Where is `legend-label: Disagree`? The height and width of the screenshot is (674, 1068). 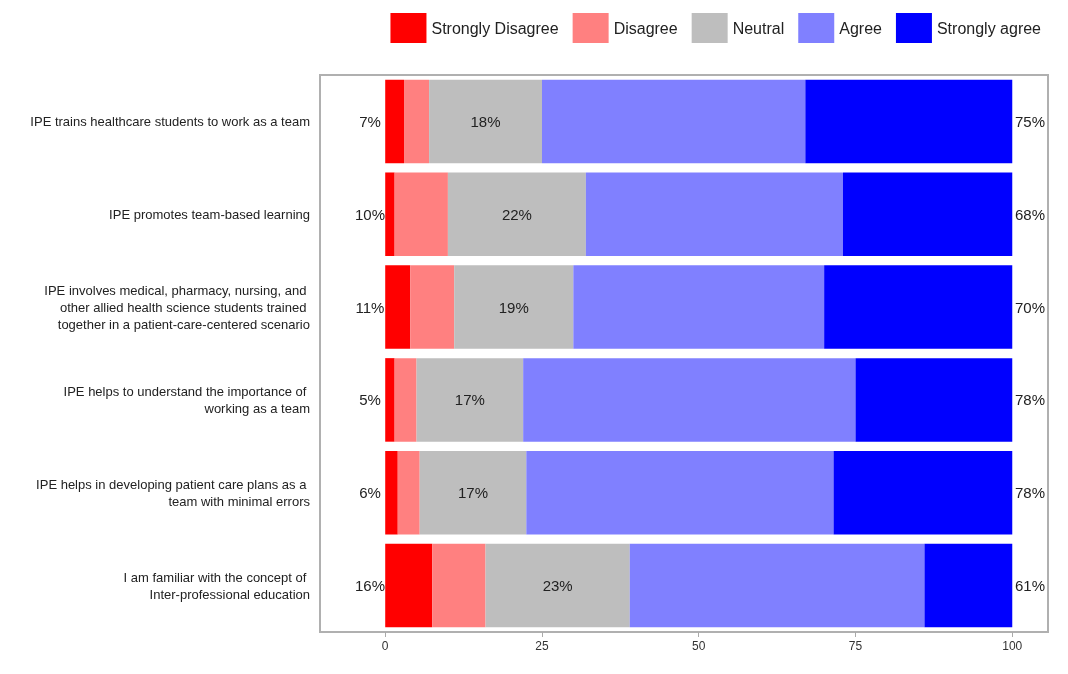 legend-label: Disagree is located at coordinates (645, 28).